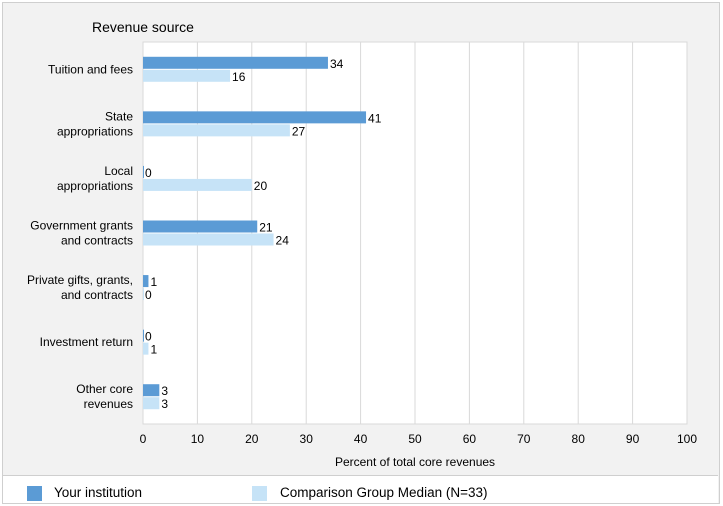  What do you see at coordinates (266, 228) in the screenshot?
I see `data-label: 21` at bounding box center [266, 228].